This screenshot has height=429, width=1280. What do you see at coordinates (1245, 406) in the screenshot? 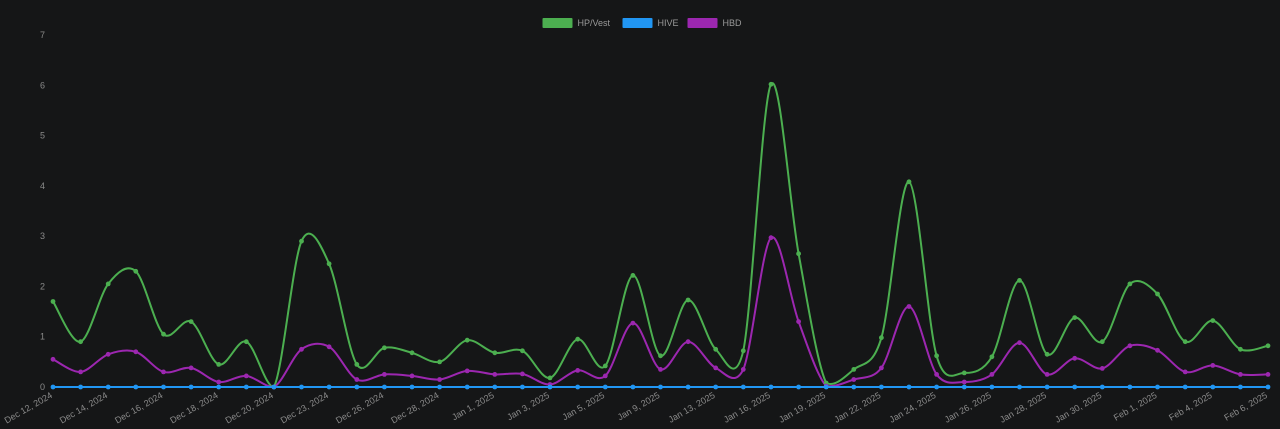
I see `x-tick-label: Feb 6, 2025` at bounding box center [1245, 406].